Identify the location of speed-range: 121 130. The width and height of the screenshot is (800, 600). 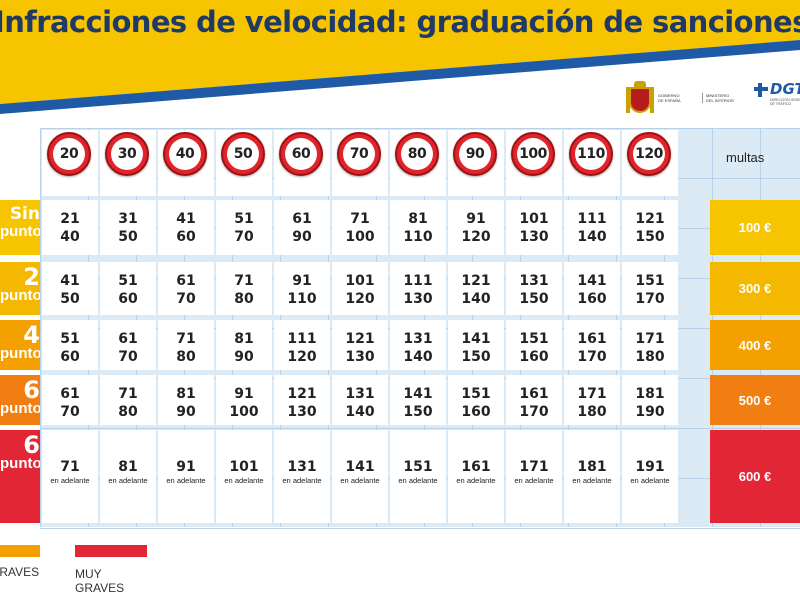
(360, 348).